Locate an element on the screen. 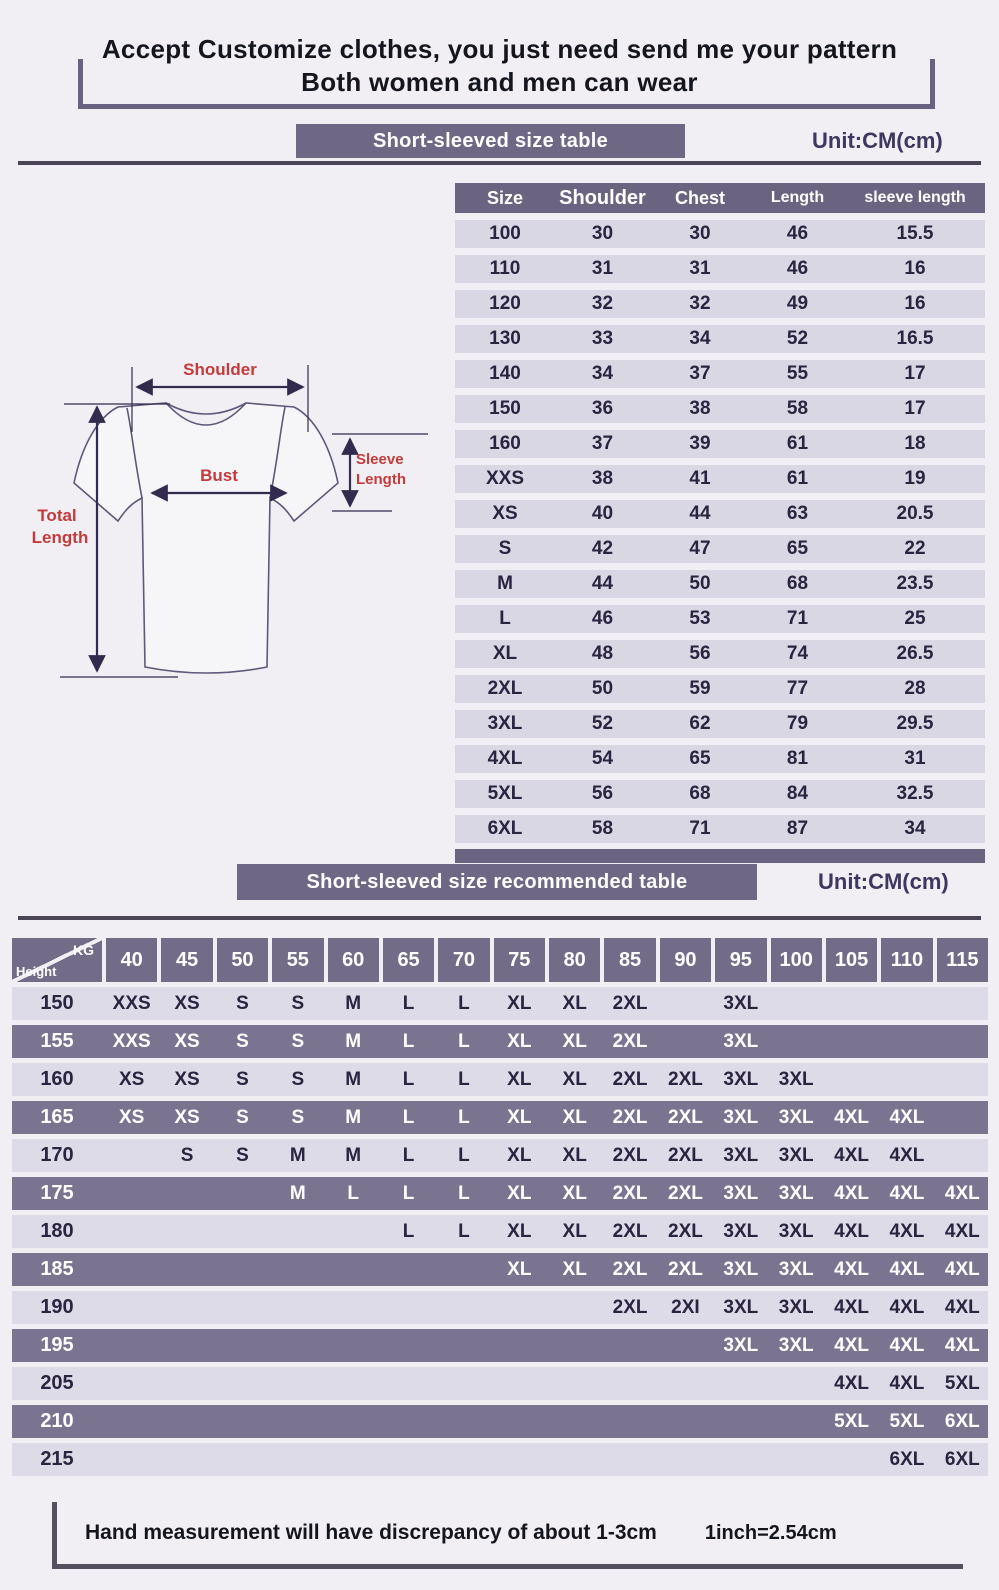 The height and width of the screenshot is (1590, 999). size-table-footer-bar is located at coordinates (720, 856).